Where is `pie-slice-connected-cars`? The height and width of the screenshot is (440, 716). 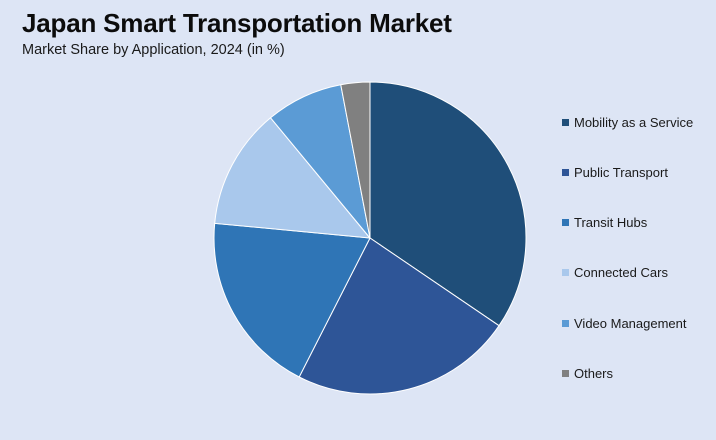 pie-slice-connected-cars is located at coordinates (293, 178).